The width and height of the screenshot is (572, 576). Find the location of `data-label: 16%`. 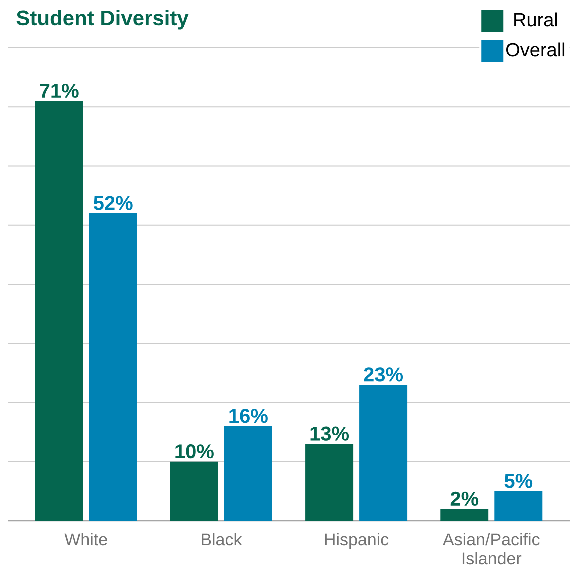

data-label: 16% is located at coordinates (249, 416).